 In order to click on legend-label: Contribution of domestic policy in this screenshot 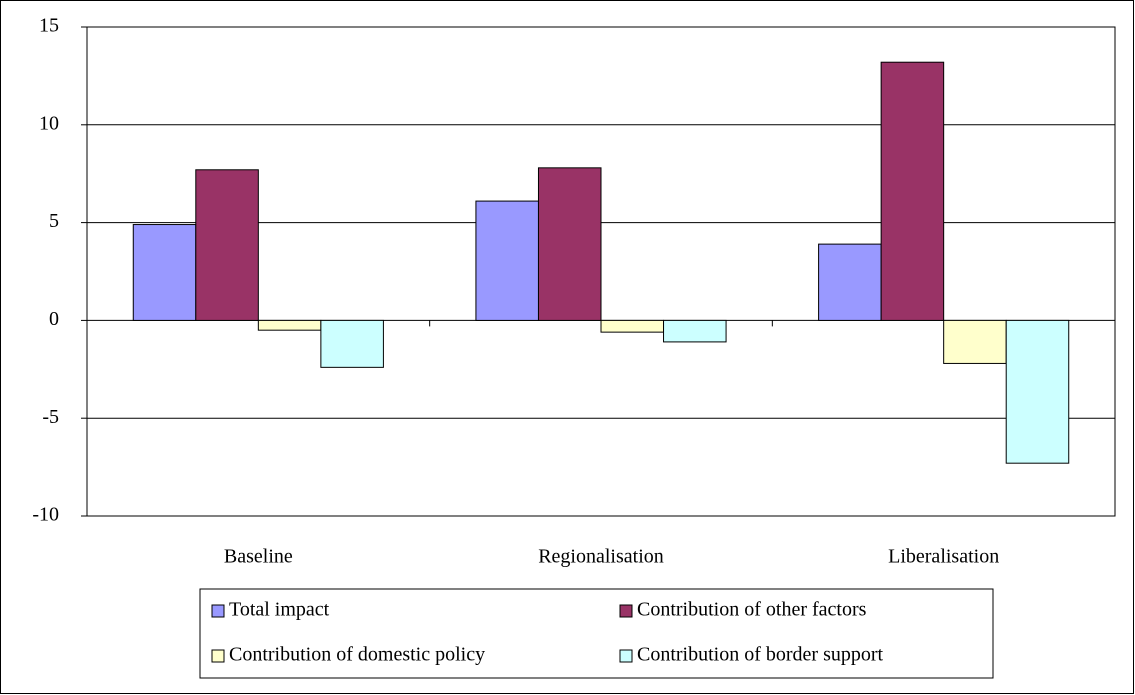, I will do `click(357, 655)`.